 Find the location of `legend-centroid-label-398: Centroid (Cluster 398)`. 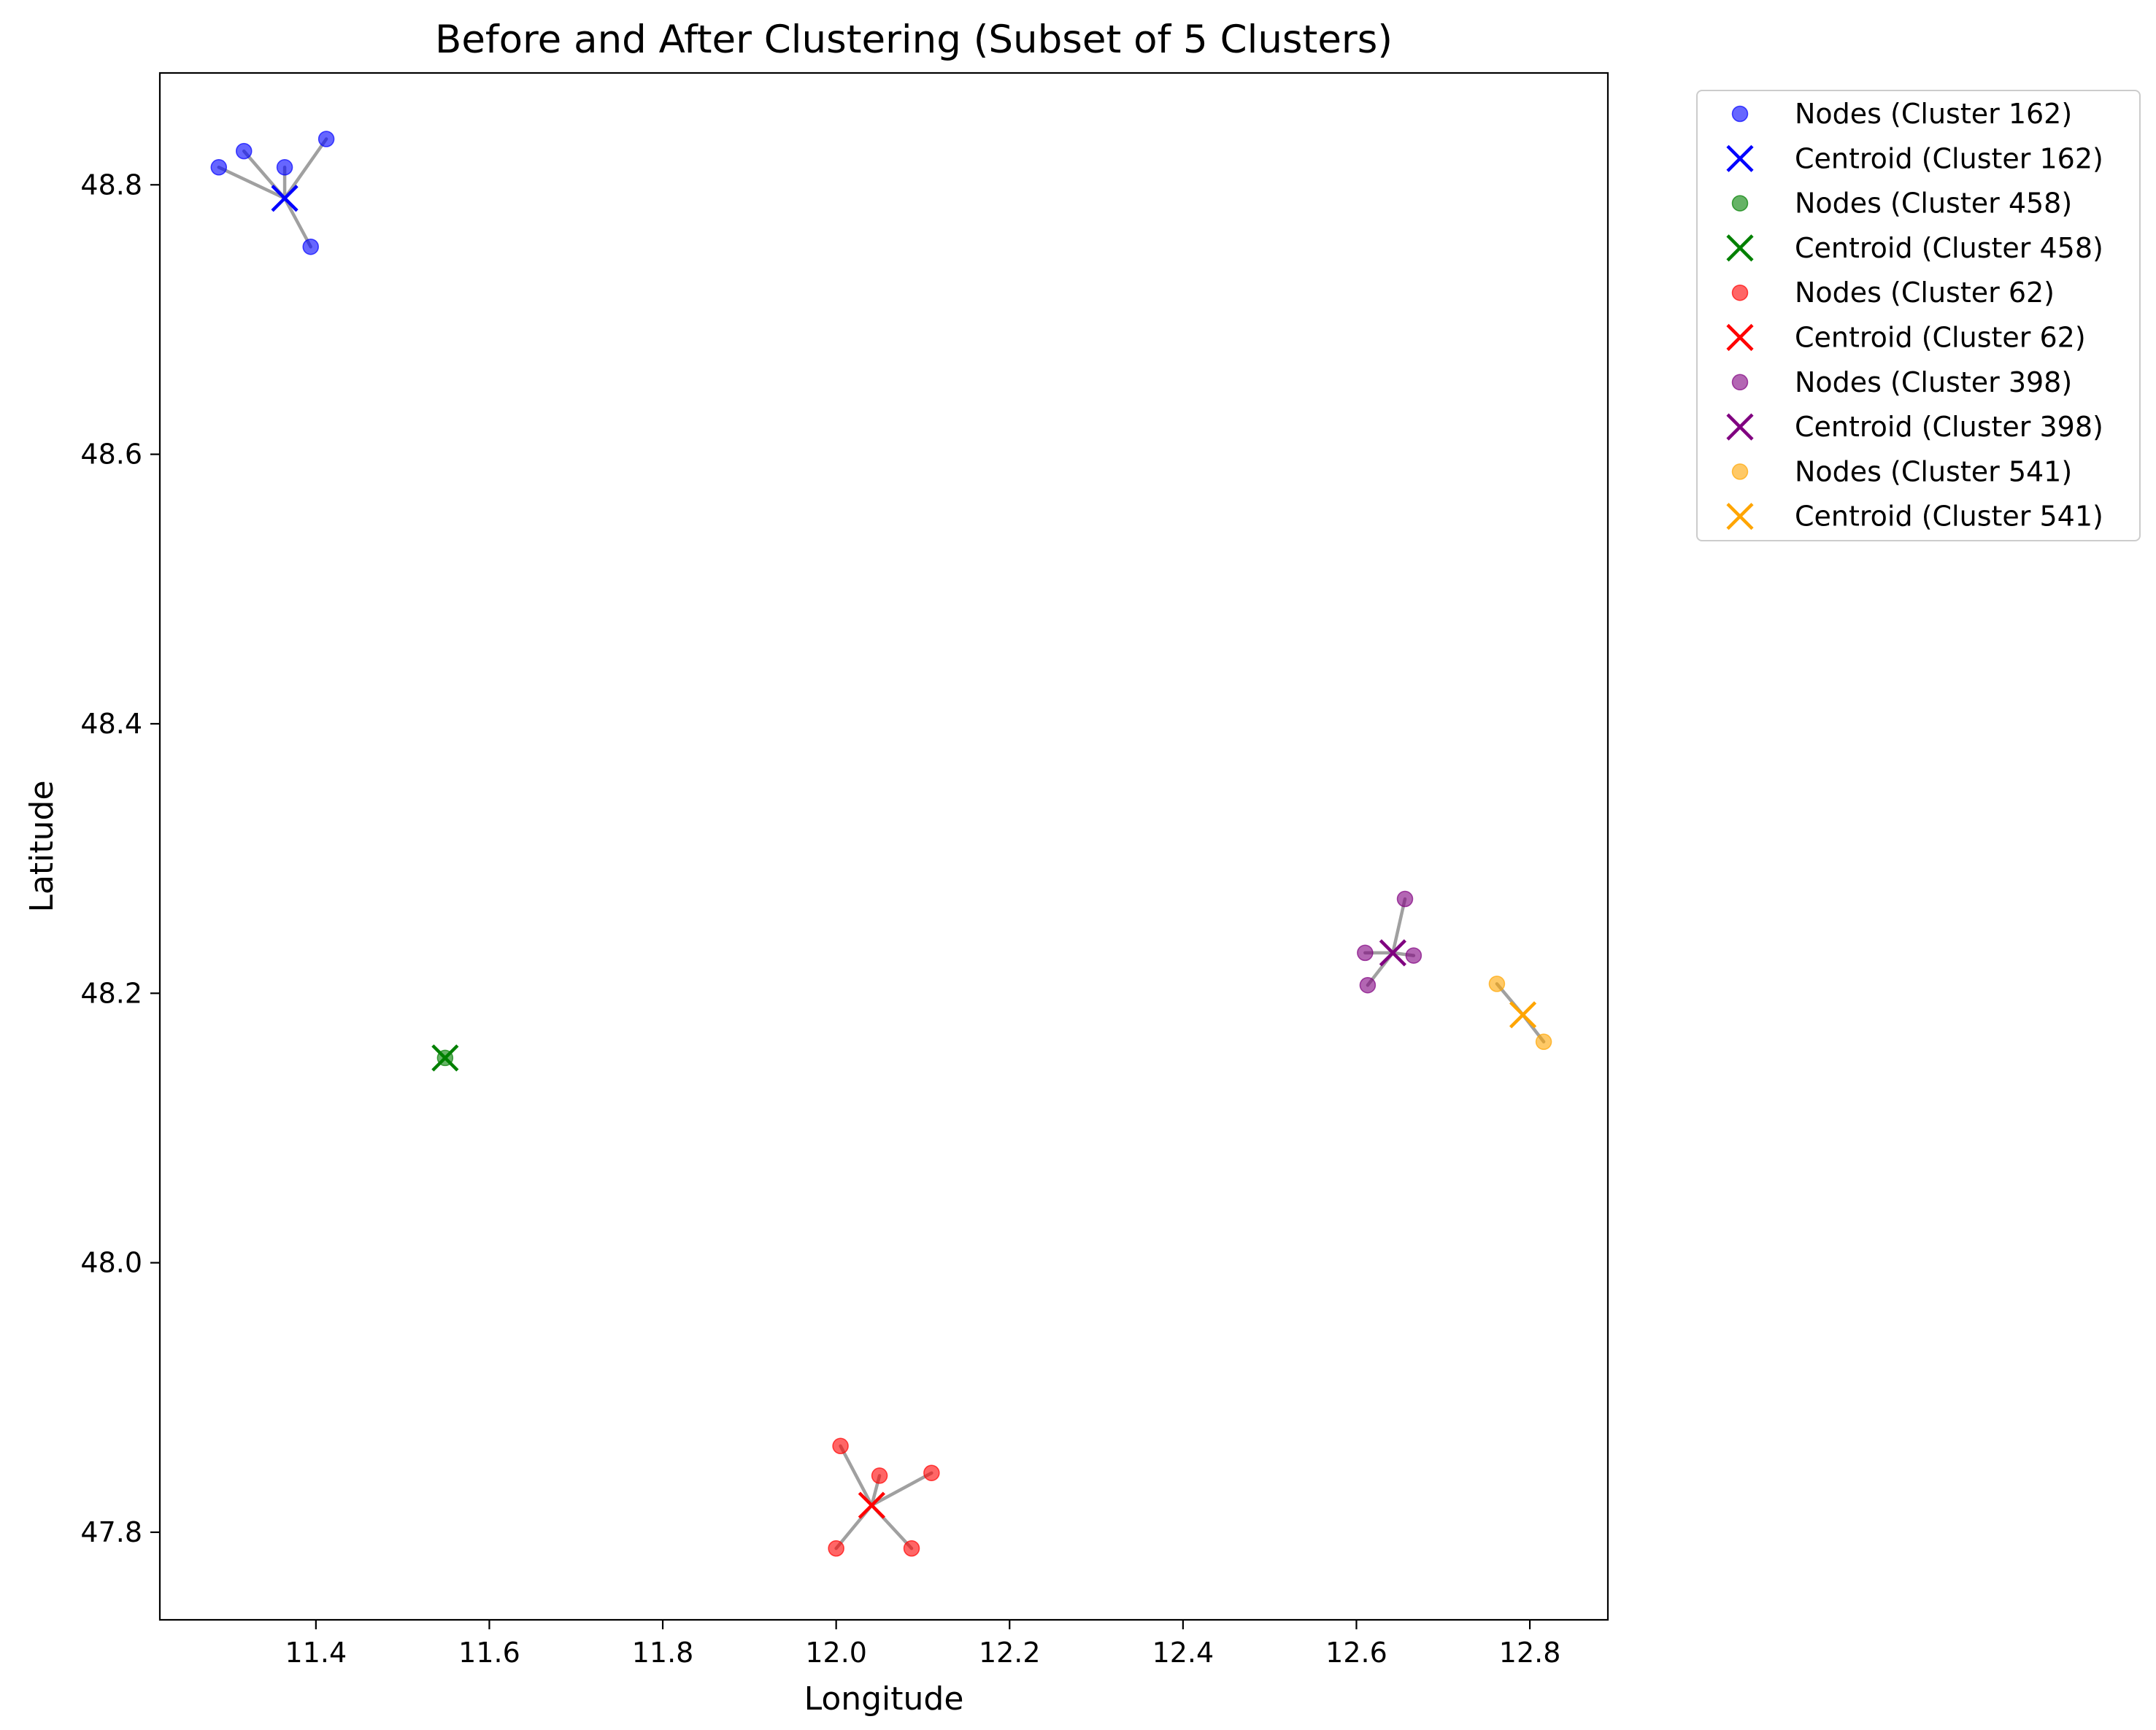

legend-centroid-label-398: Centroid (Cluster 398) is located at coordinates (1949, 427).